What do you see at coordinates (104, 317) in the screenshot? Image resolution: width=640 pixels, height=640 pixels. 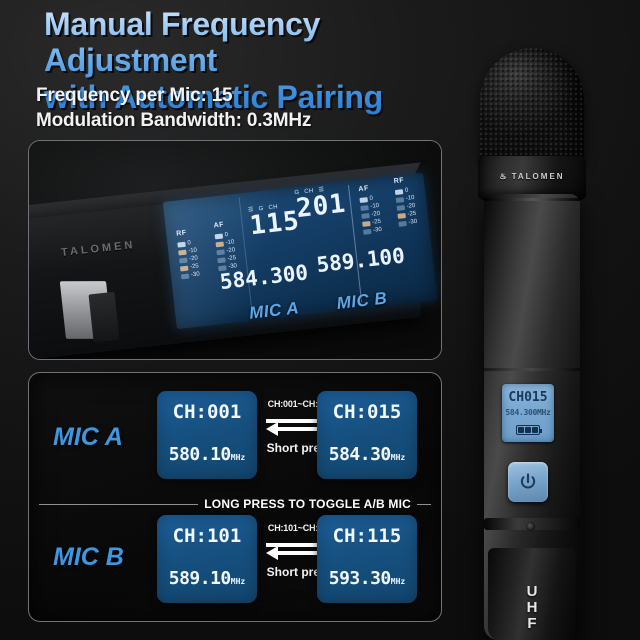 I see `receiver-bracket-shadow` at bounding box center [104, 317].